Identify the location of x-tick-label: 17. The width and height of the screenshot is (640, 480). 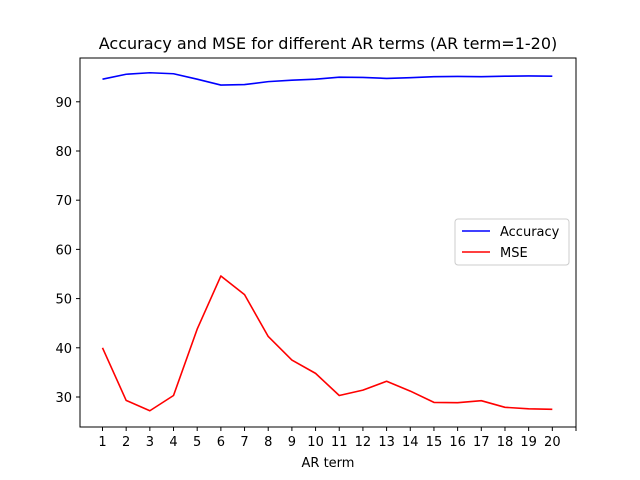
(481, 442).